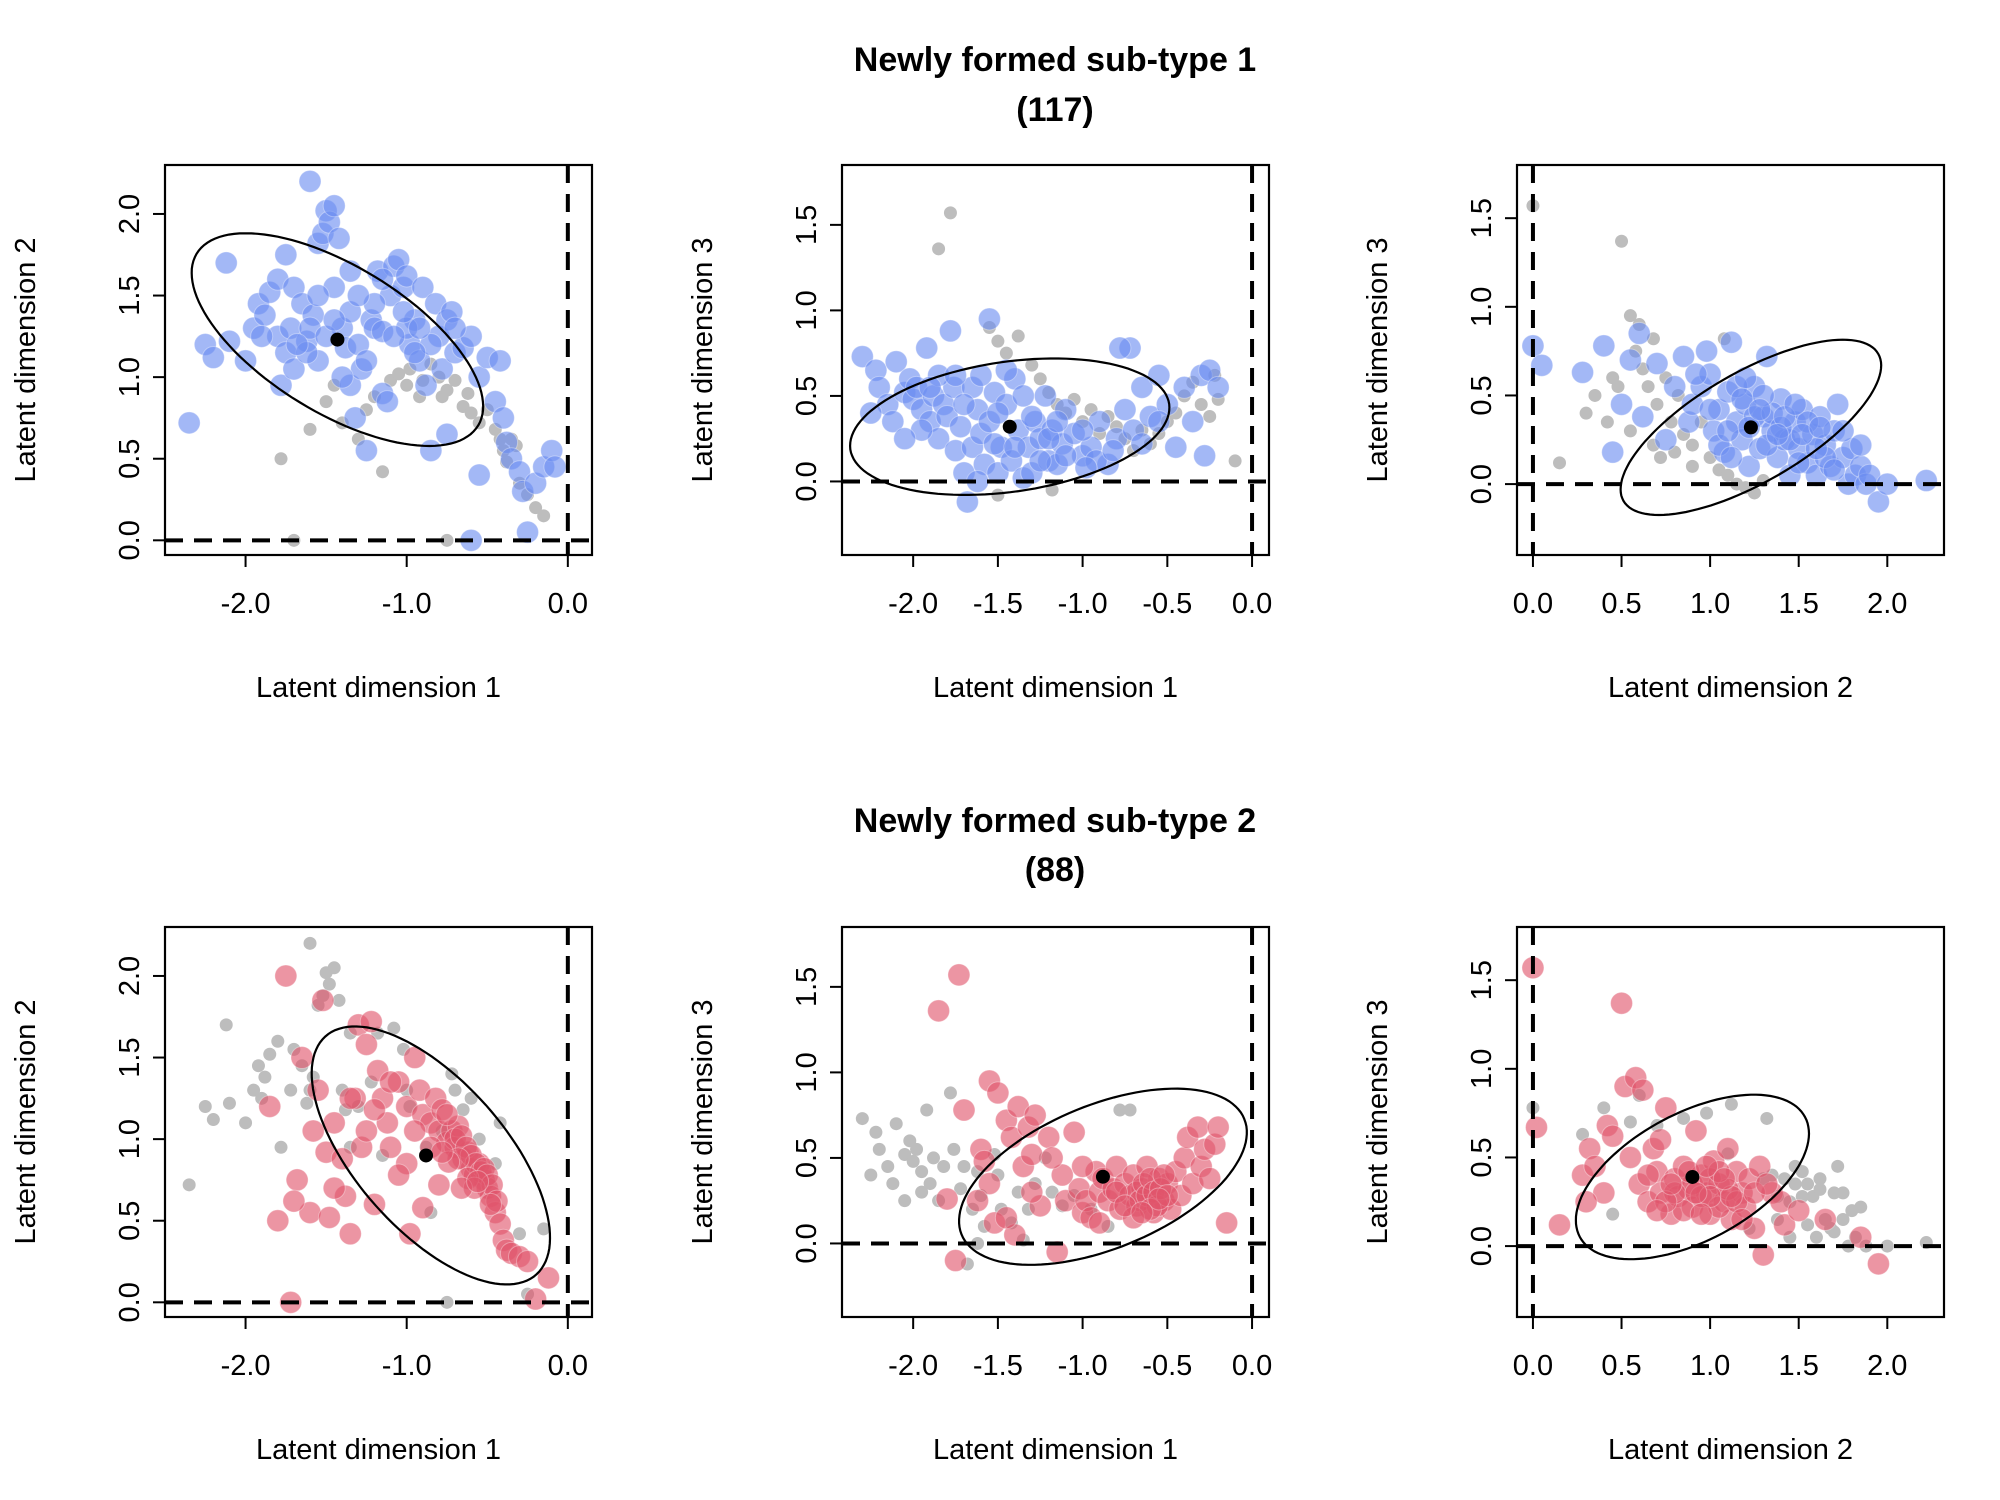  What do you see at coordinates (130, 214) in the screenshot?
I see `y-tick-label: 2.0` at bounding box center [130, 214].